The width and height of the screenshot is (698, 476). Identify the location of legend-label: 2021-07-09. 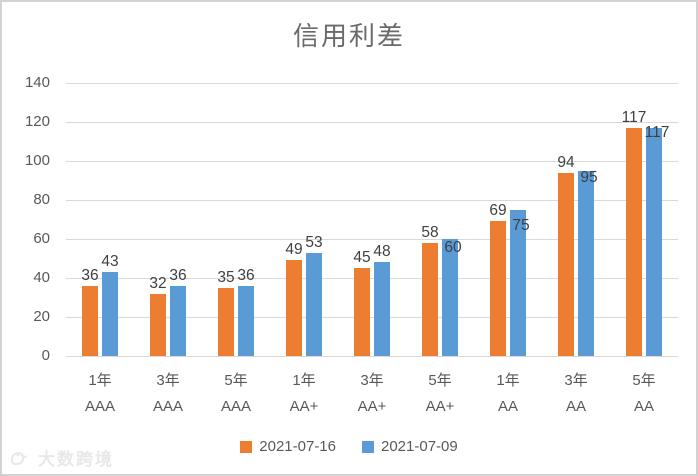
(419, 446).